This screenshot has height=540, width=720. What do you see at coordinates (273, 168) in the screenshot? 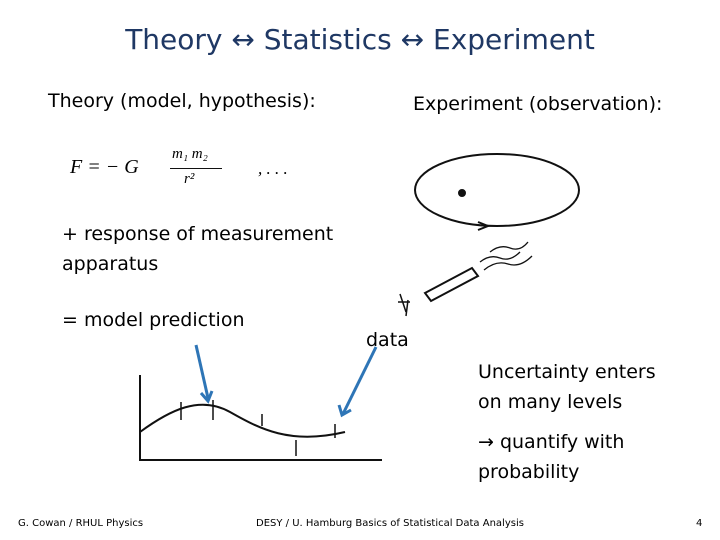
I see `formula-tail: , . . .` at bounding box center [273, 168].